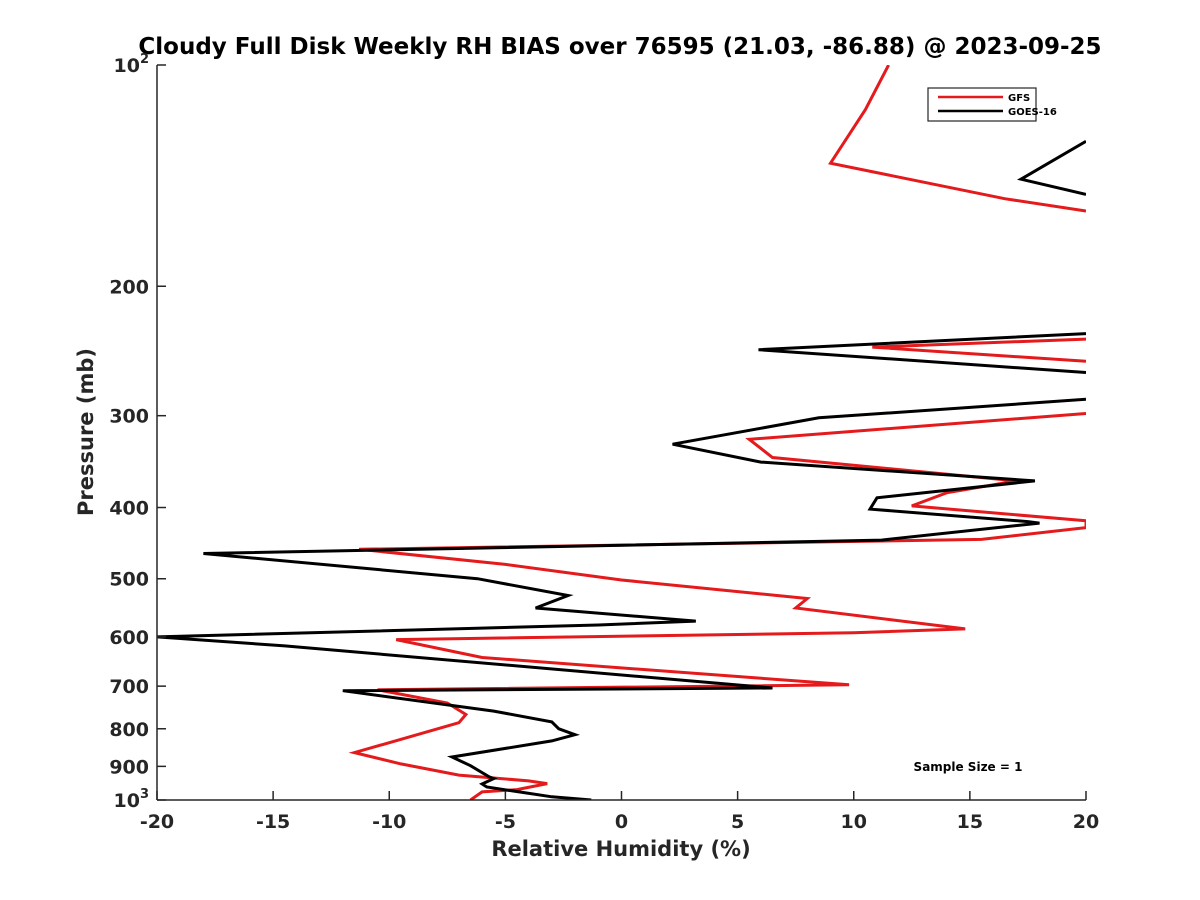  Describe the element at coordinates (129, 767) in the screenshot. I see `y-tick-label: 900` at that location.